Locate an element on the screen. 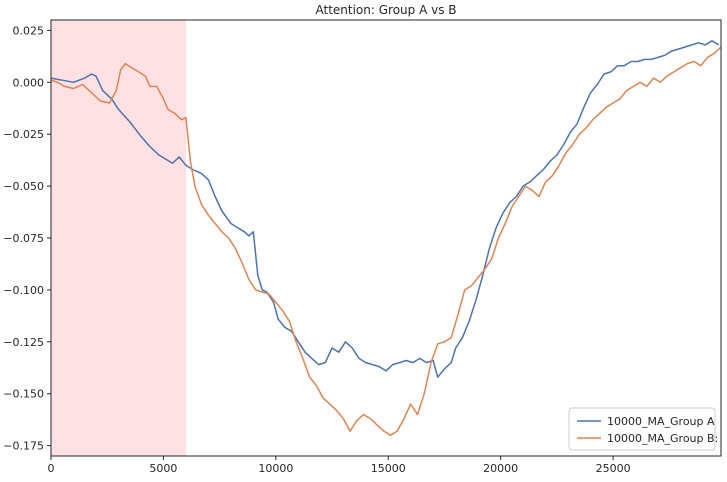  x-tick-label: 10000 is located at coordinates (275, 468).